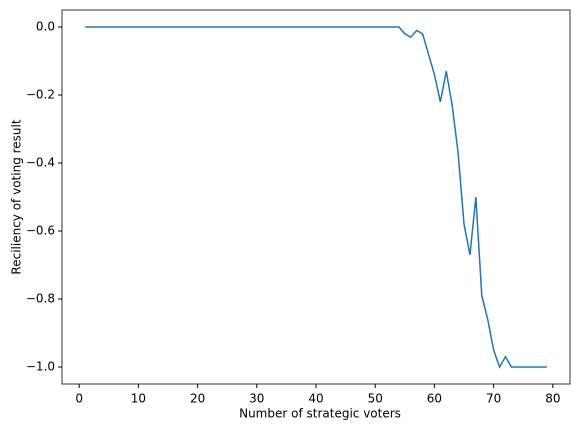 This screenshot has height=432, width=578. I want to click on x-tick-label: 10, so click(138, 399).